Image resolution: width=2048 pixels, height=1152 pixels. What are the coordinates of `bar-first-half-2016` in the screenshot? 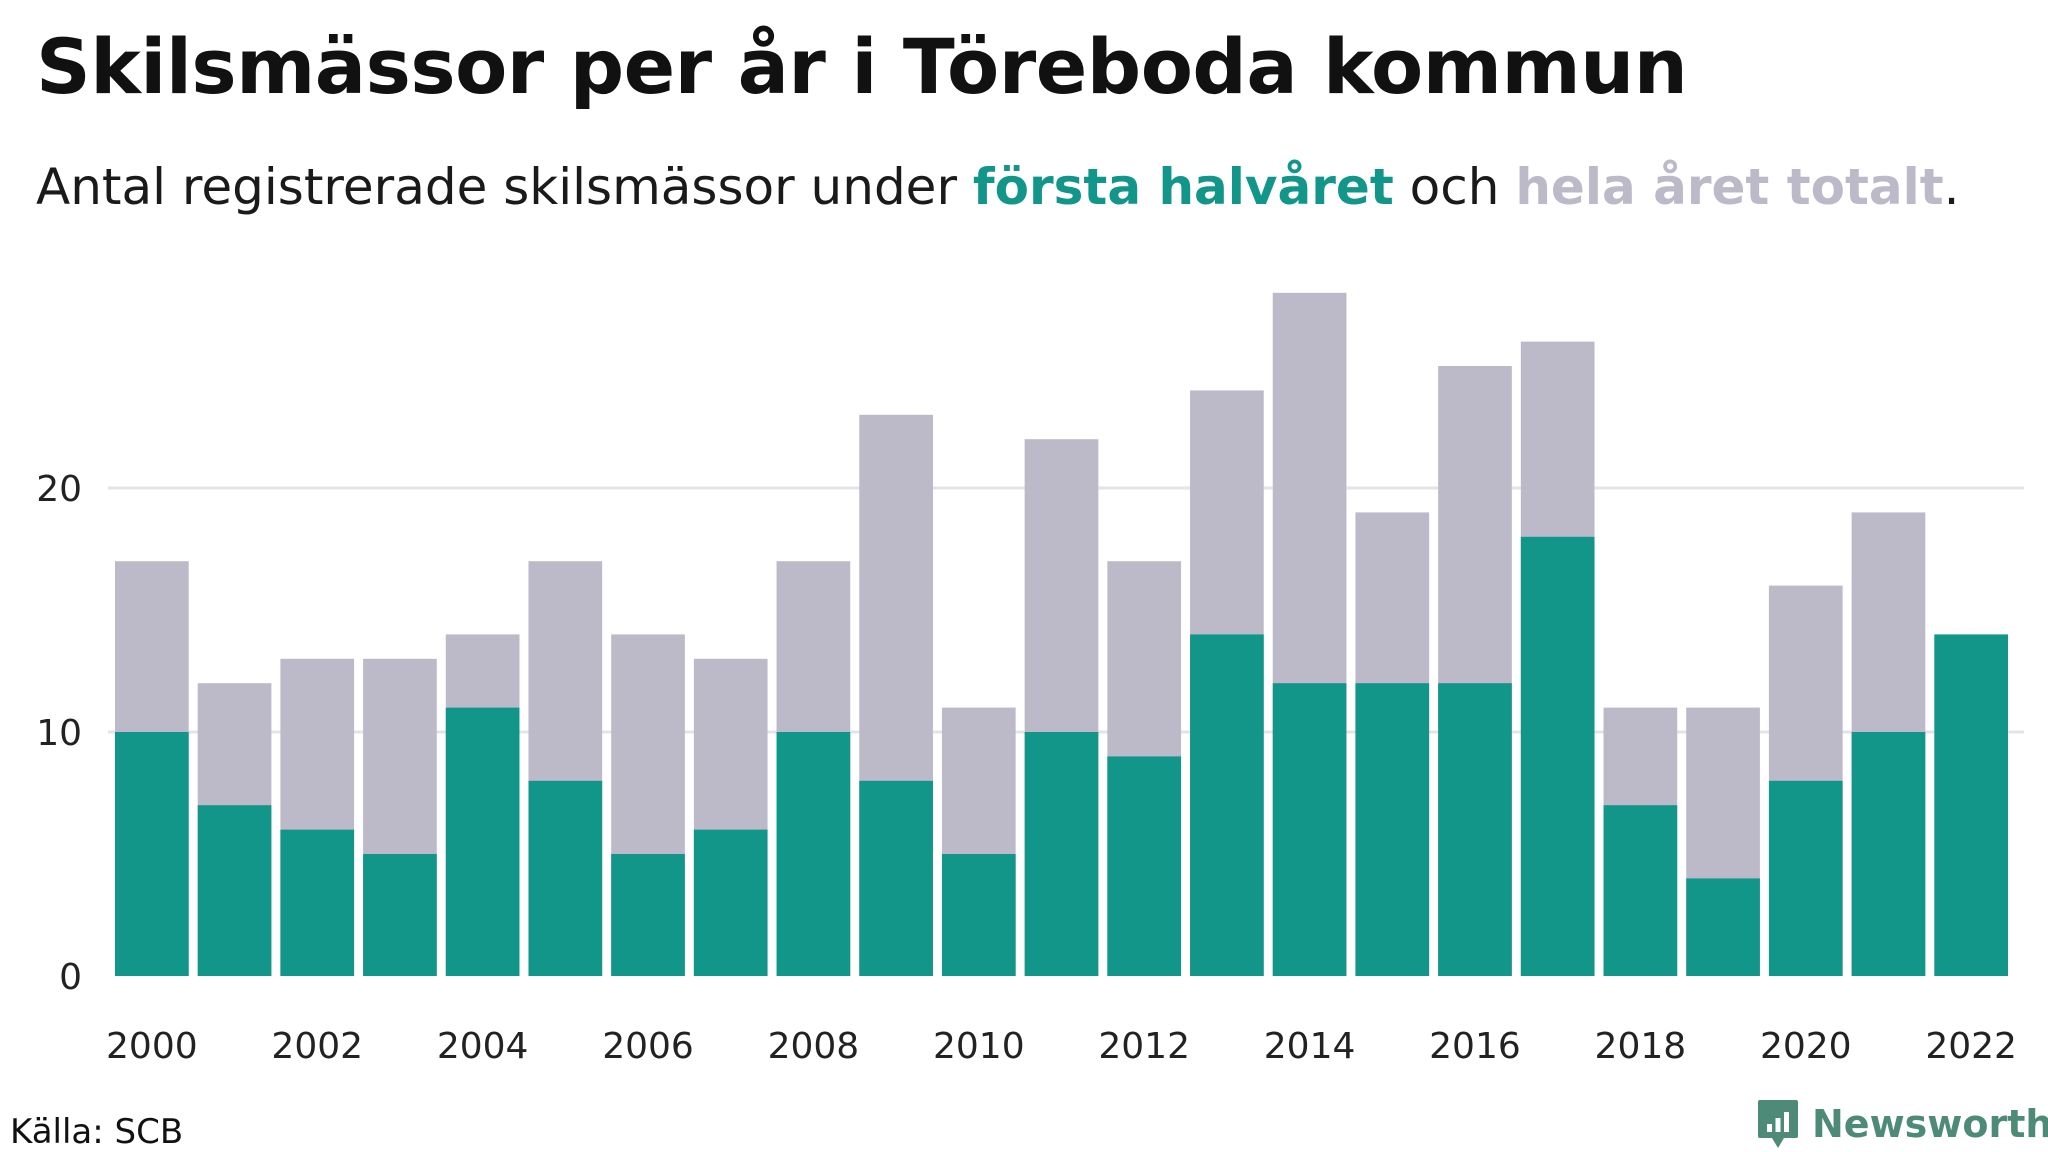 It's located at (1475, 829).